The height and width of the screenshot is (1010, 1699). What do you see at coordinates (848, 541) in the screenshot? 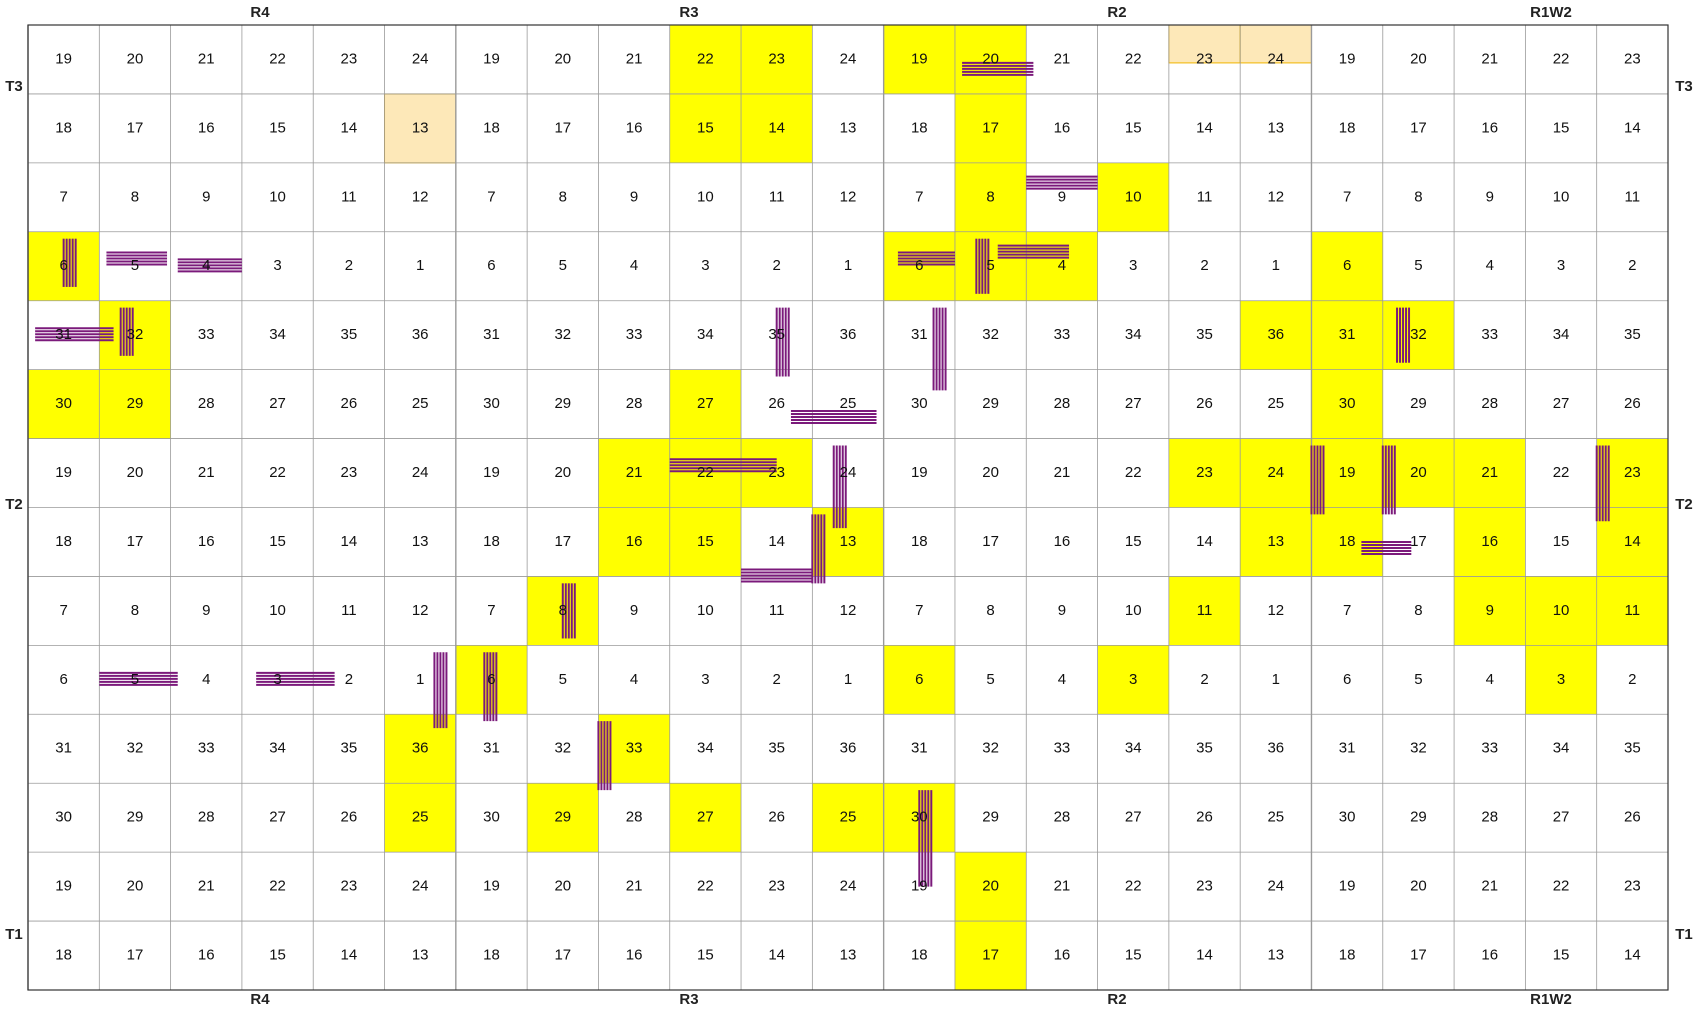
I see `section-number: 13` at bounding box center [848, 541].